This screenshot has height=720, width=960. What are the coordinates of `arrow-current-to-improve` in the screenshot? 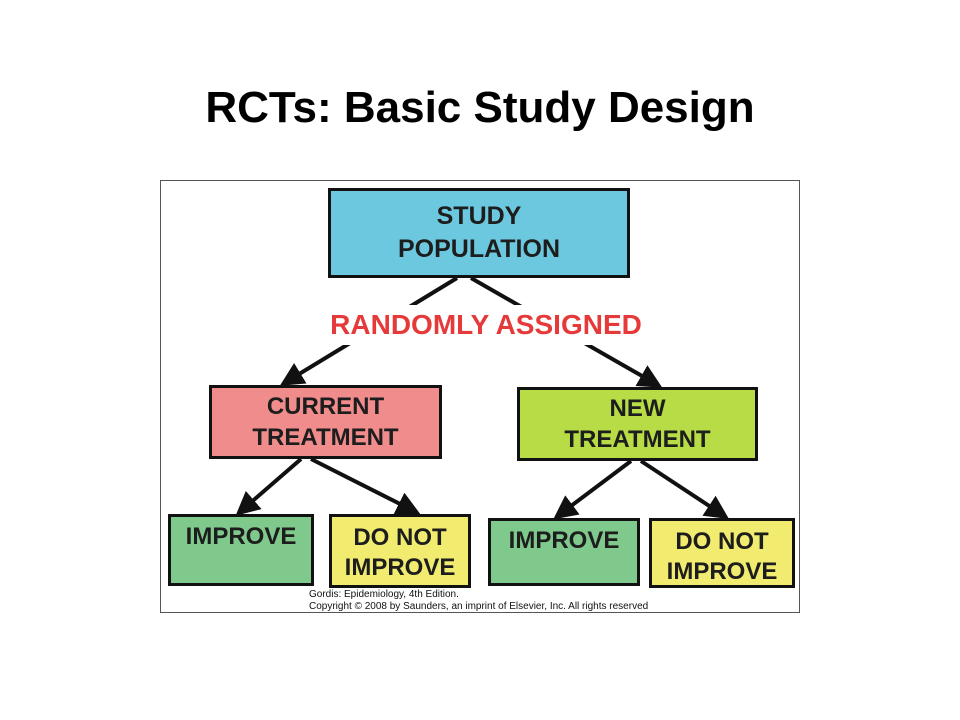 It's located at (269, 486).